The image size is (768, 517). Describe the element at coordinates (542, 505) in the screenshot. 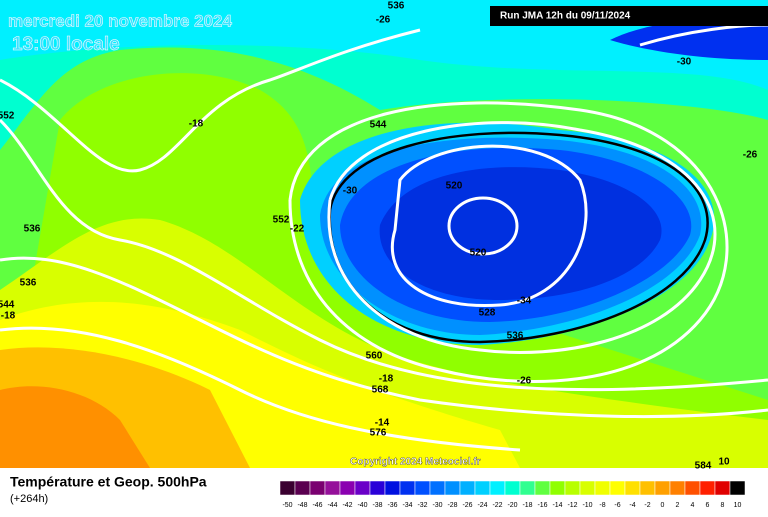

I see `legend-label: -16` at that location.